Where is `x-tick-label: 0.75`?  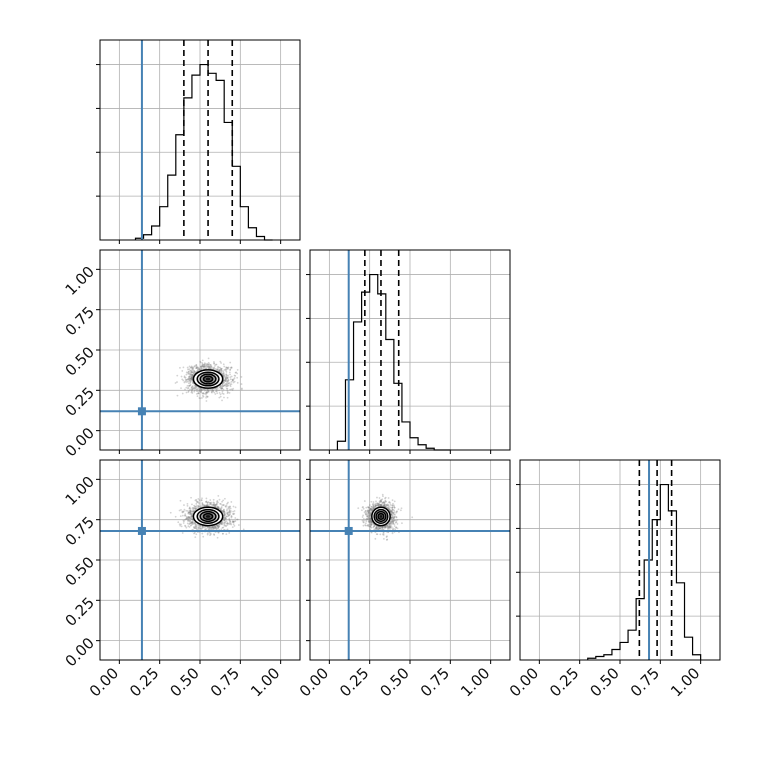
x-tick-label: 0.75 is located at coordinates (225, 682).